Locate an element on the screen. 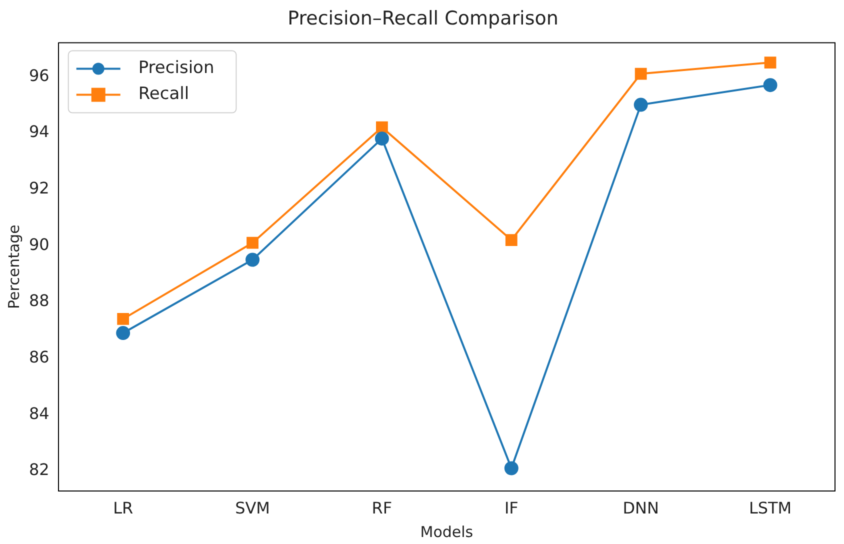 The height and width of the screenshot is (544, 844). x-tick-label: LSTM is located at coordinates (770, 508).